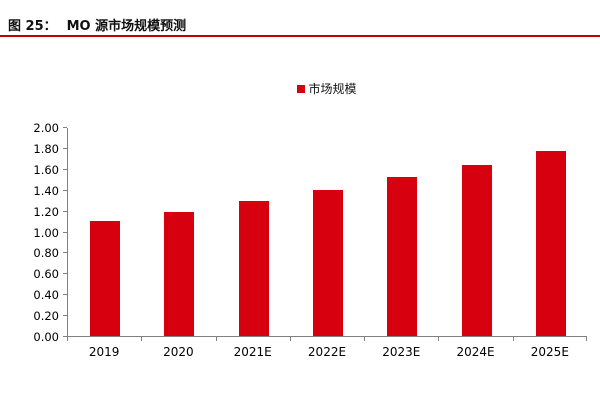 The height and width of the screenshot is (400, 600). I want to click on bar-2025E, so click(550, 243).